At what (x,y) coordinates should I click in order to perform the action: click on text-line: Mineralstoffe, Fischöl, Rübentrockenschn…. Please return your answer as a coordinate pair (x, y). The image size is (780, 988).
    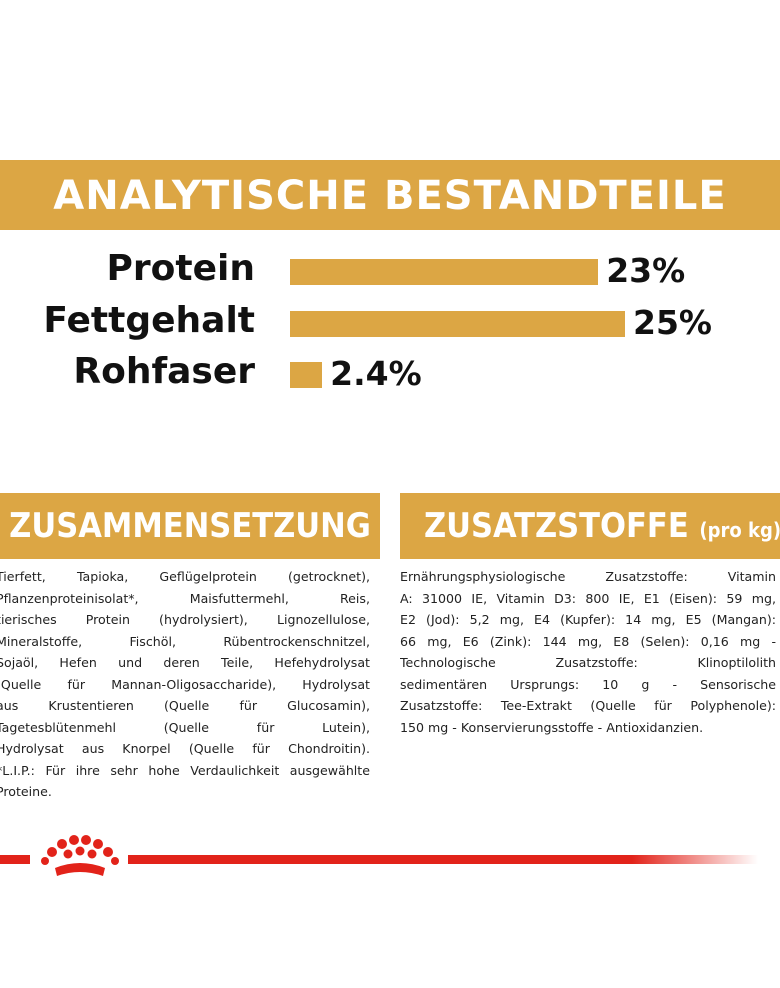
    Looking at the image, I should click on (185, 641).